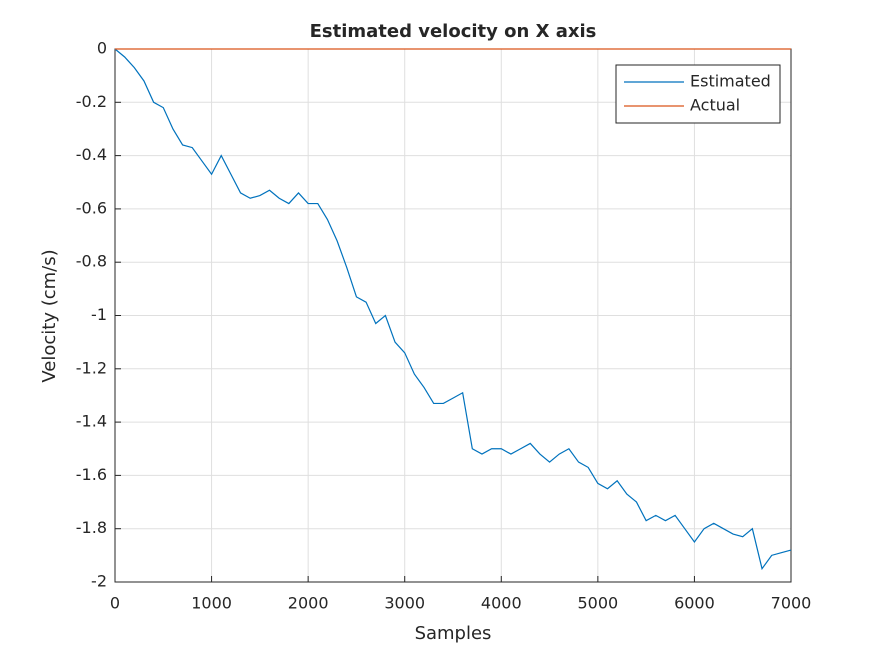 The height and width of the screenshot is (656, 875). I want to click on x-axis-label: Samples, so click(453, 633).